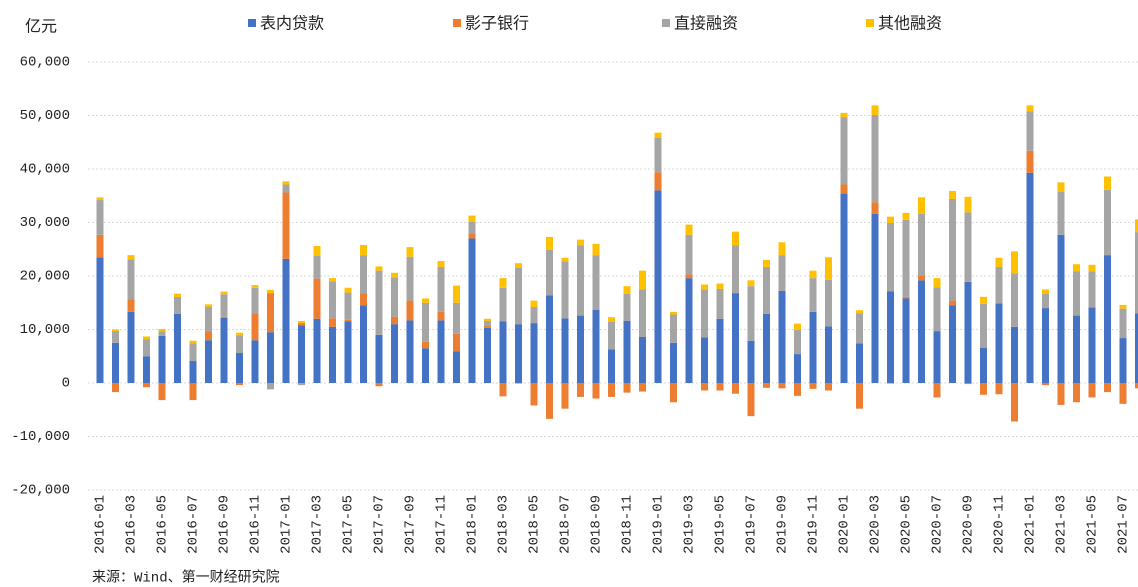 The height and width of the screenshot is (587, 1138). Describe the element at coordinates (163, 524) in the screenshot. I see `x-tick-label: 2016-05` at that location.